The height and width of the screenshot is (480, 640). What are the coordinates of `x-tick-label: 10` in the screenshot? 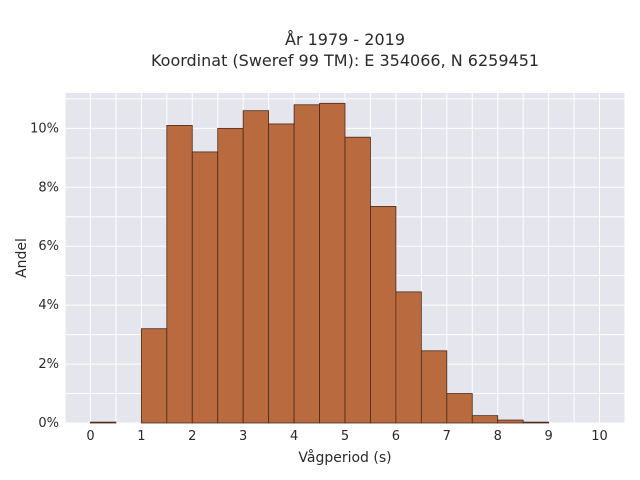 It's located at (599, 436).